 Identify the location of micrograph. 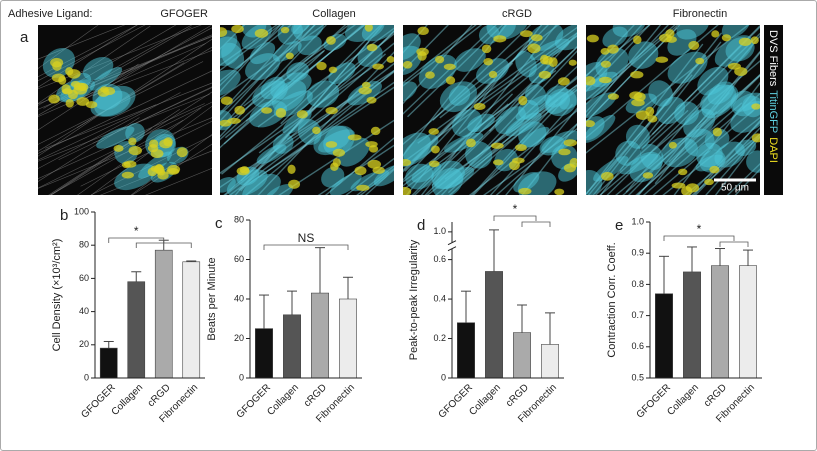
(307, 110).